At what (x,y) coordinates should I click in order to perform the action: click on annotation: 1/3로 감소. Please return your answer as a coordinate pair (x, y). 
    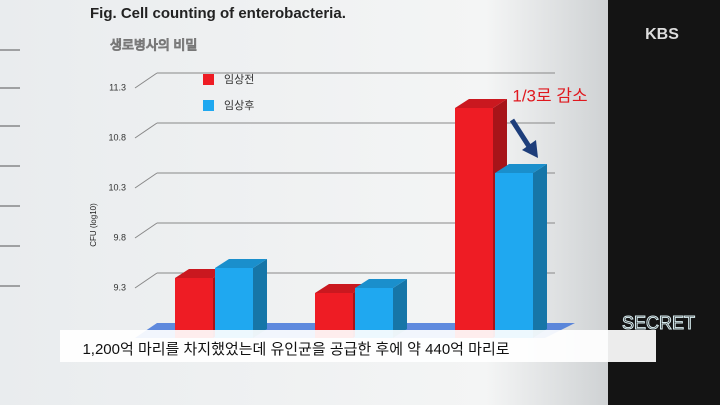
    Looking at the image, I should click on (549, 95).